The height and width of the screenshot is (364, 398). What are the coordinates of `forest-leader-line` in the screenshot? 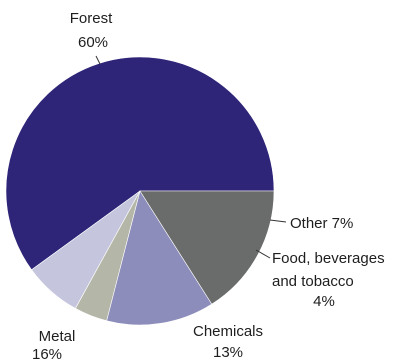 It's located at (98, 60).